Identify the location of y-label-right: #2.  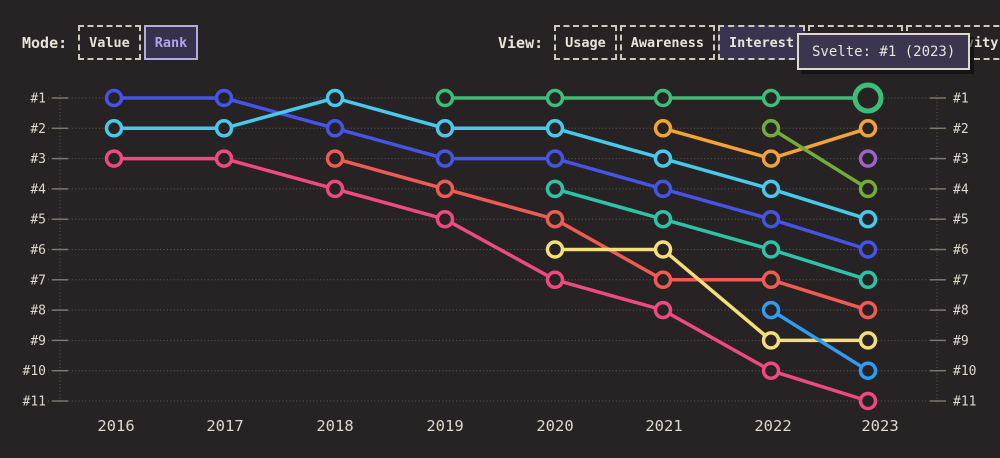
(961, 129).